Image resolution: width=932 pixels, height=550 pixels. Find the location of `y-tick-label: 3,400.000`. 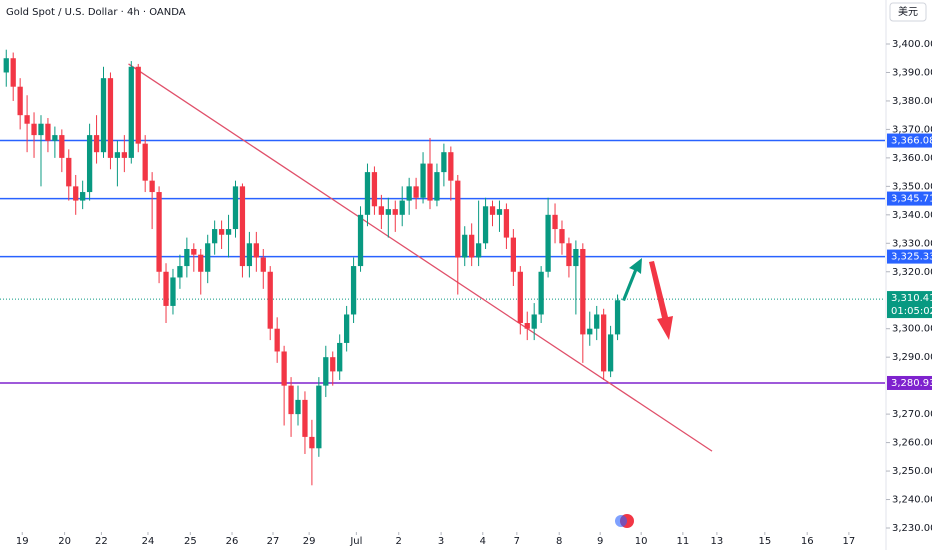

y-tick-label: 3,400.000 is located at coordinates (912, 44).